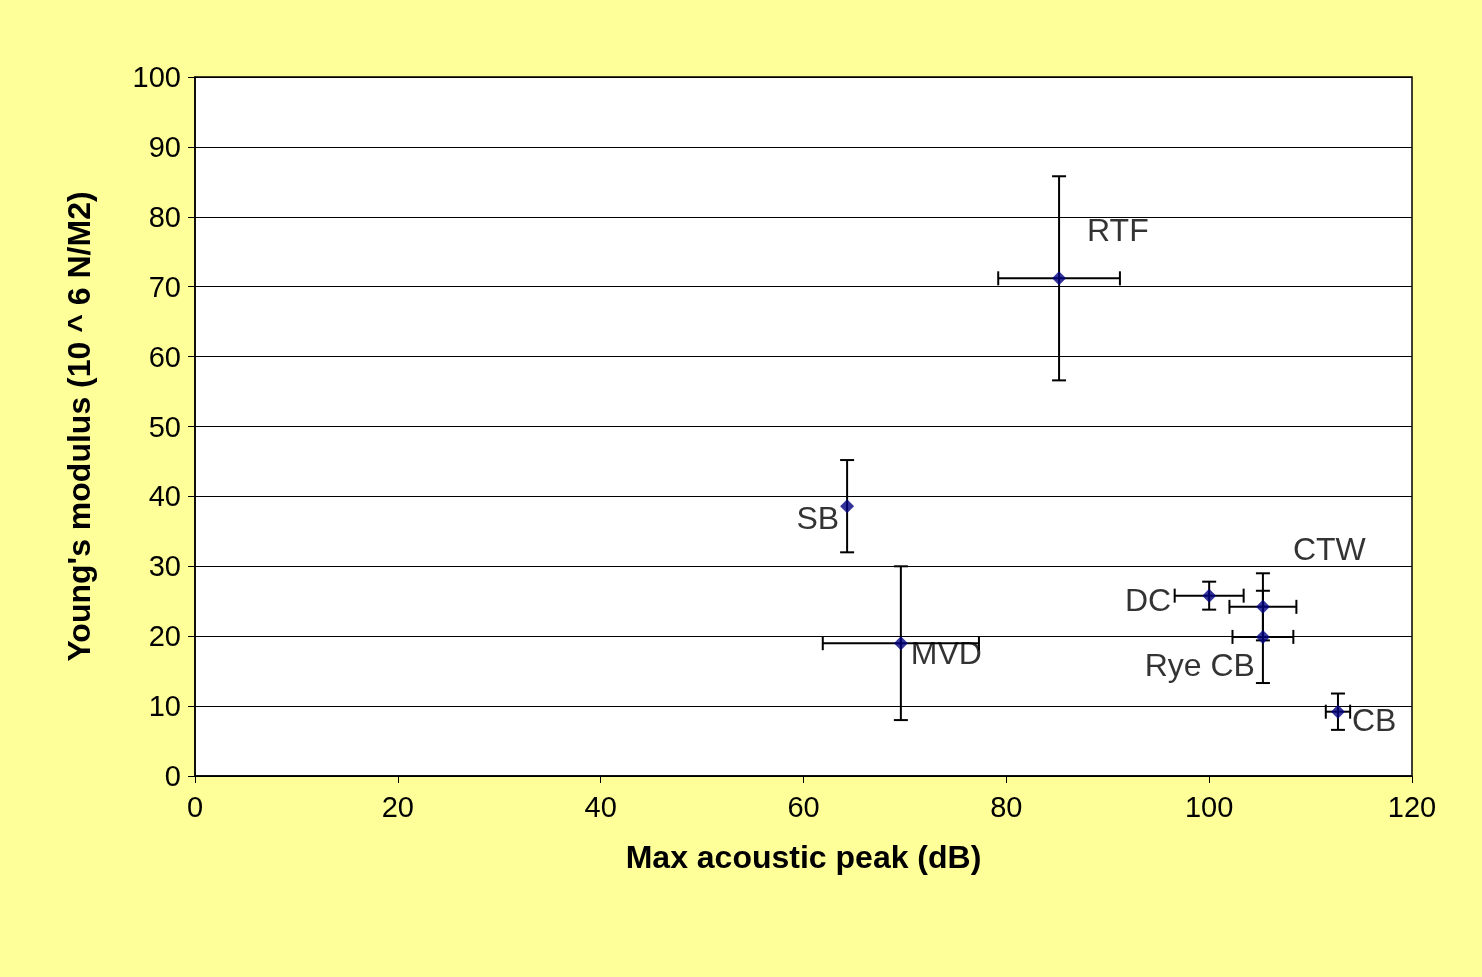 This screenshot has height=977, width=1482. I want to click on y-tick-label: 90, so click(164, 146).